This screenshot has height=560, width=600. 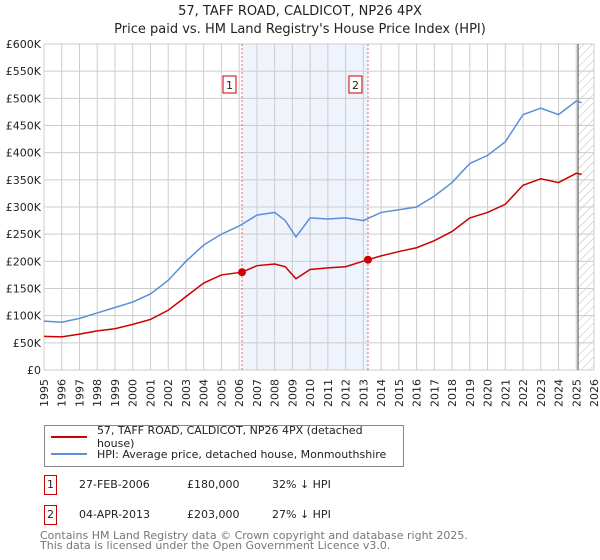 I want to click on x-tick-label: 2008, so click(x=275, y=393).